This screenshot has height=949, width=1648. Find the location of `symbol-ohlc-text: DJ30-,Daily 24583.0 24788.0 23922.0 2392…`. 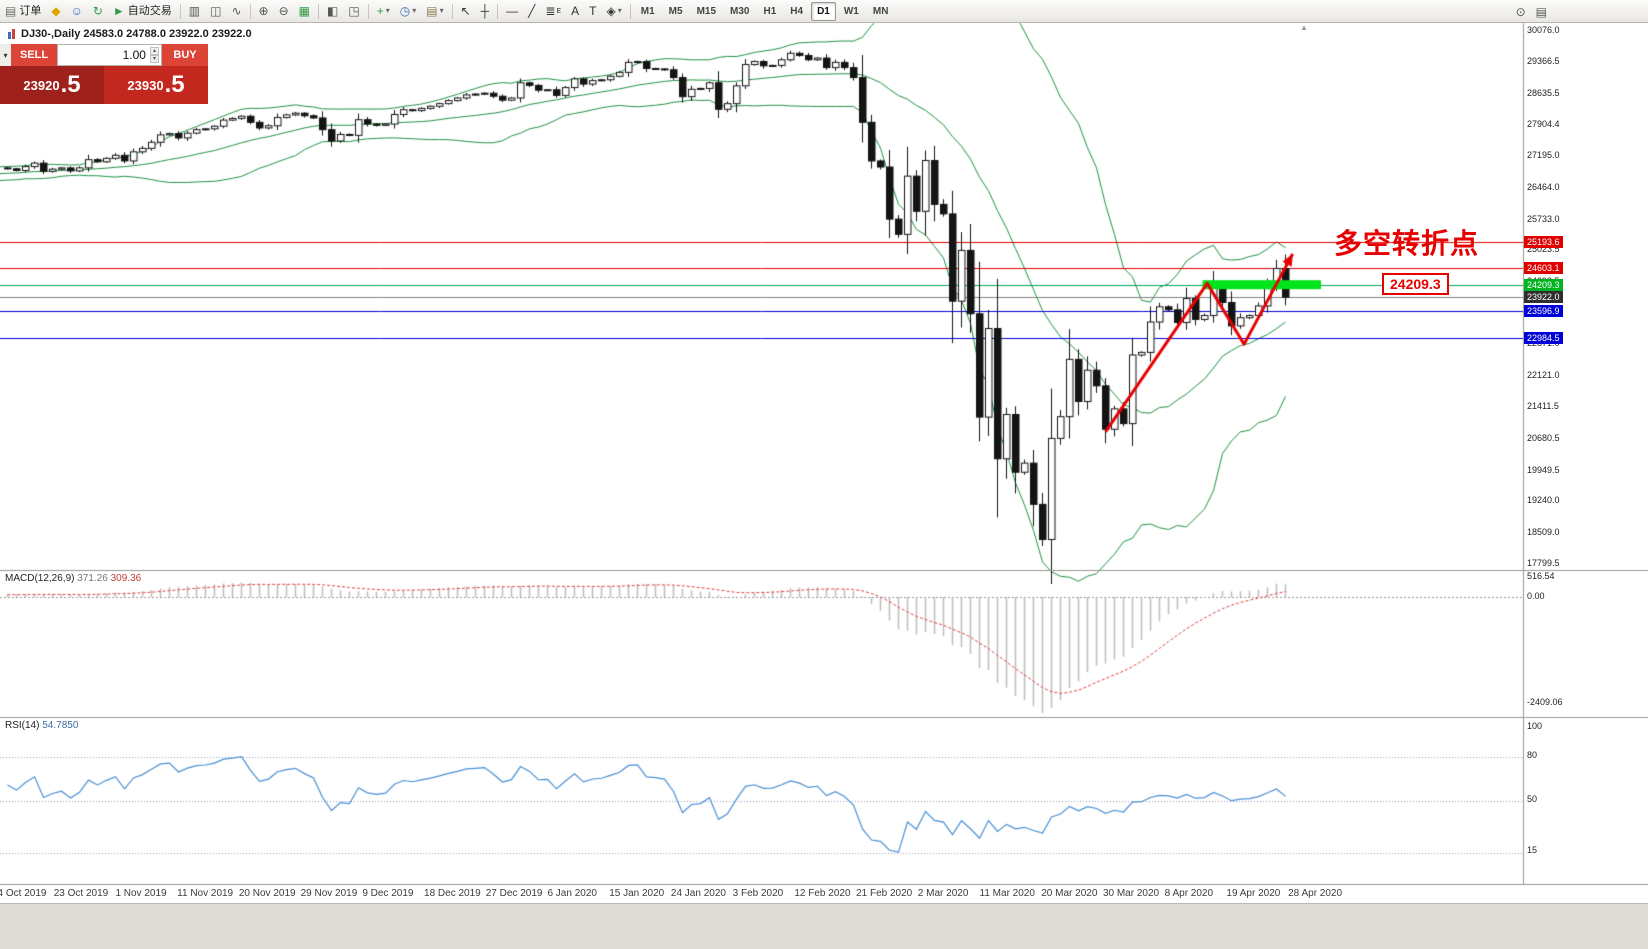

symbol-ohlc-text: DJ30-,Daily 24583.0 24788.0 23922.0 2392… is located at coordinates (136, 34).